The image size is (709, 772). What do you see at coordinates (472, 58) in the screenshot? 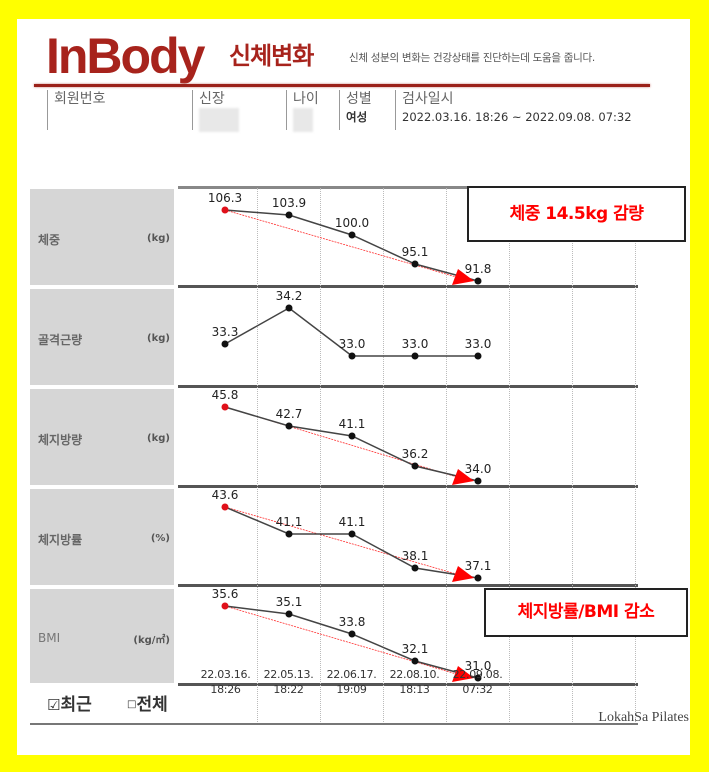
I see `tagline: 신체 성분의 변화는 건강상태를 진단하는데 도움을 줍니다.` at bounding box center [472, 58].